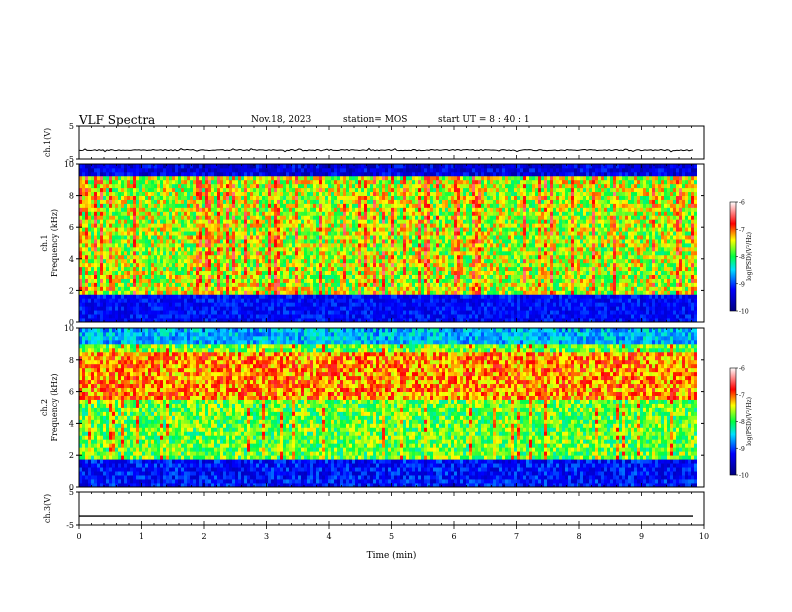  Describe the element at coordinates (516, 536) in the screenshot. I see `x-tick-label: 7` at that location.